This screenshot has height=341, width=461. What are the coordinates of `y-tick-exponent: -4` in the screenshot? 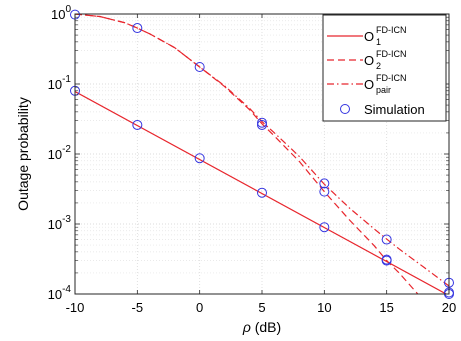 It's located at (66, 289).